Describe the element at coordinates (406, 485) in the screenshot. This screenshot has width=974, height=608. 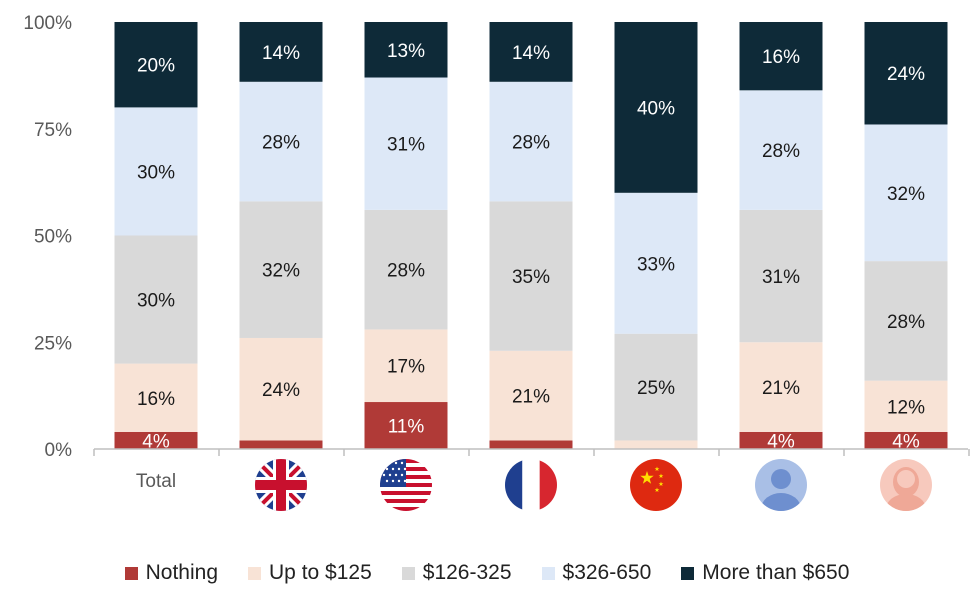
I see `us-flag-icon` at that location.